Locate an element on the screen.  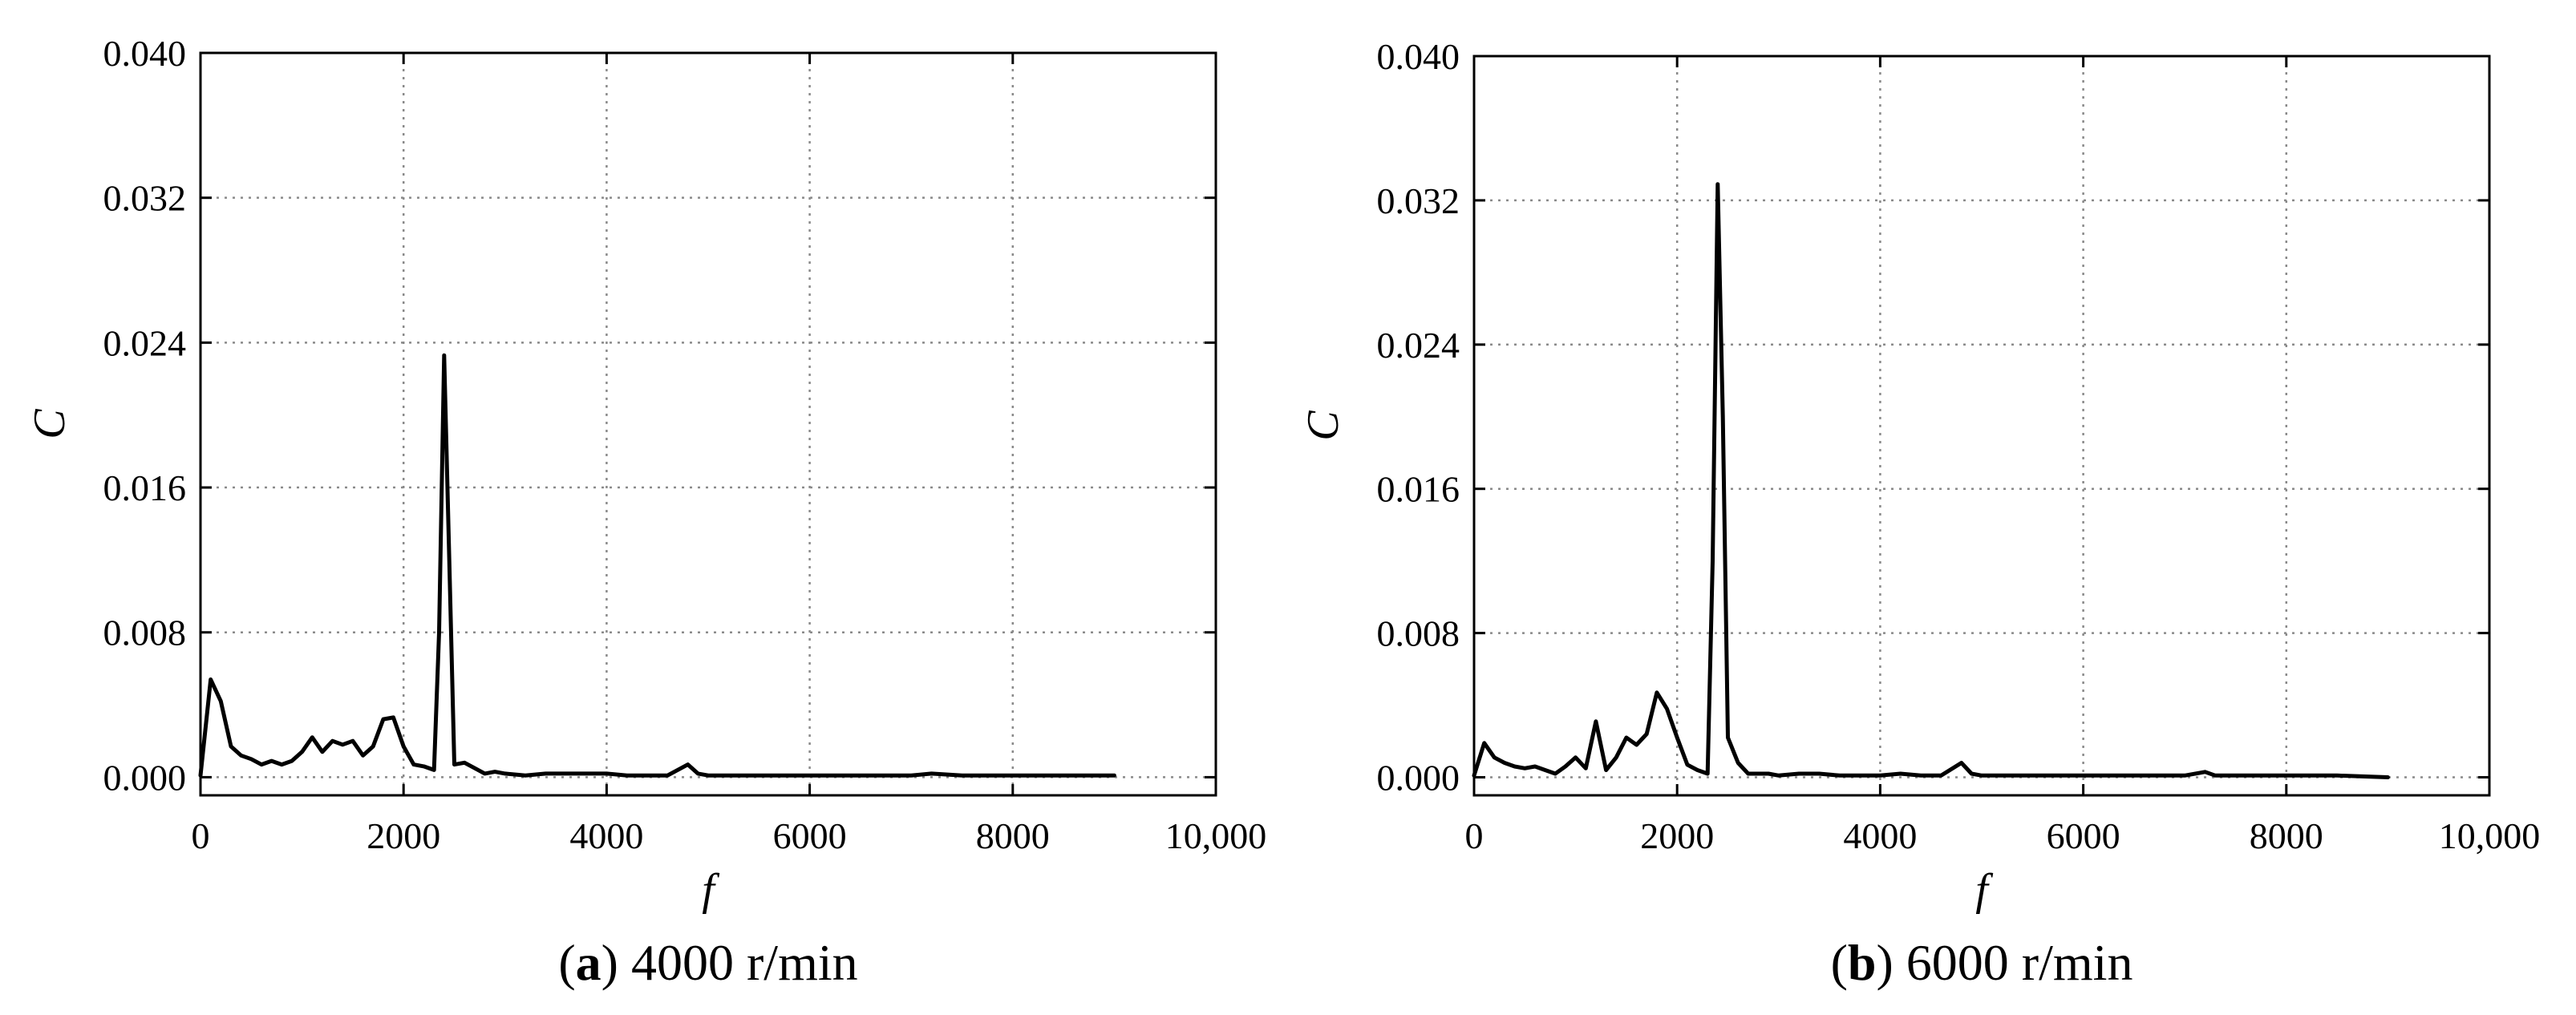
panel-caption: (a) 4000 r/min is located at coordinates (707, 962).